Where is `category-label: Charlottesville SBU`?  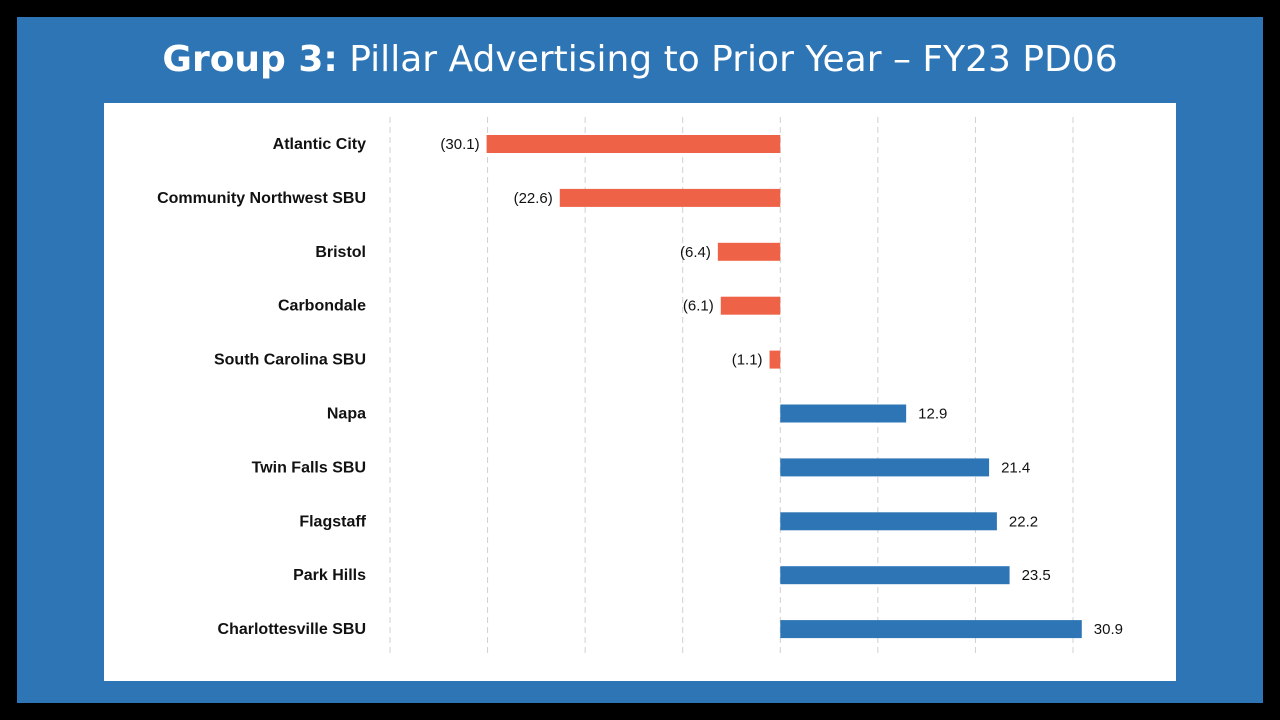
category-label: Charlottesville SBU is located at coordinates (292, 629).